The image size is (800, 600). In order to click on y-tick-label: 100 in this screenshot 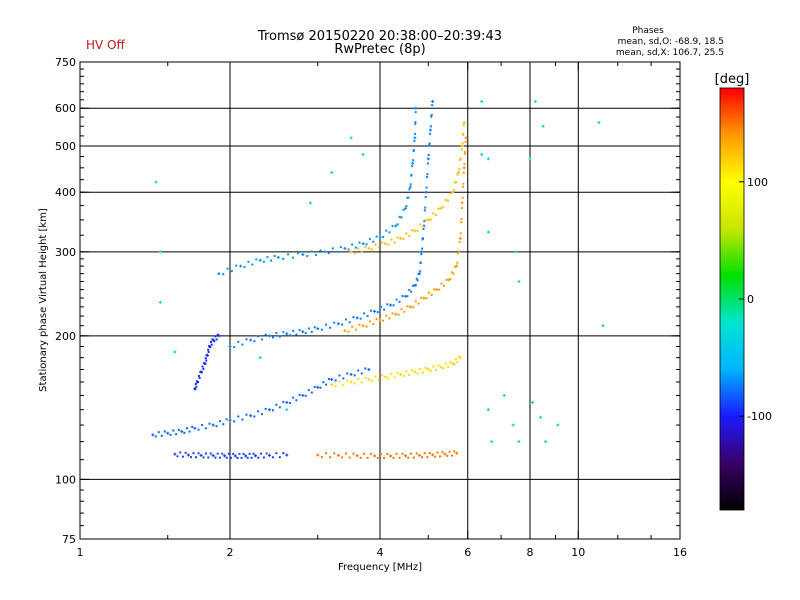, I will do `click(65, 479)`.